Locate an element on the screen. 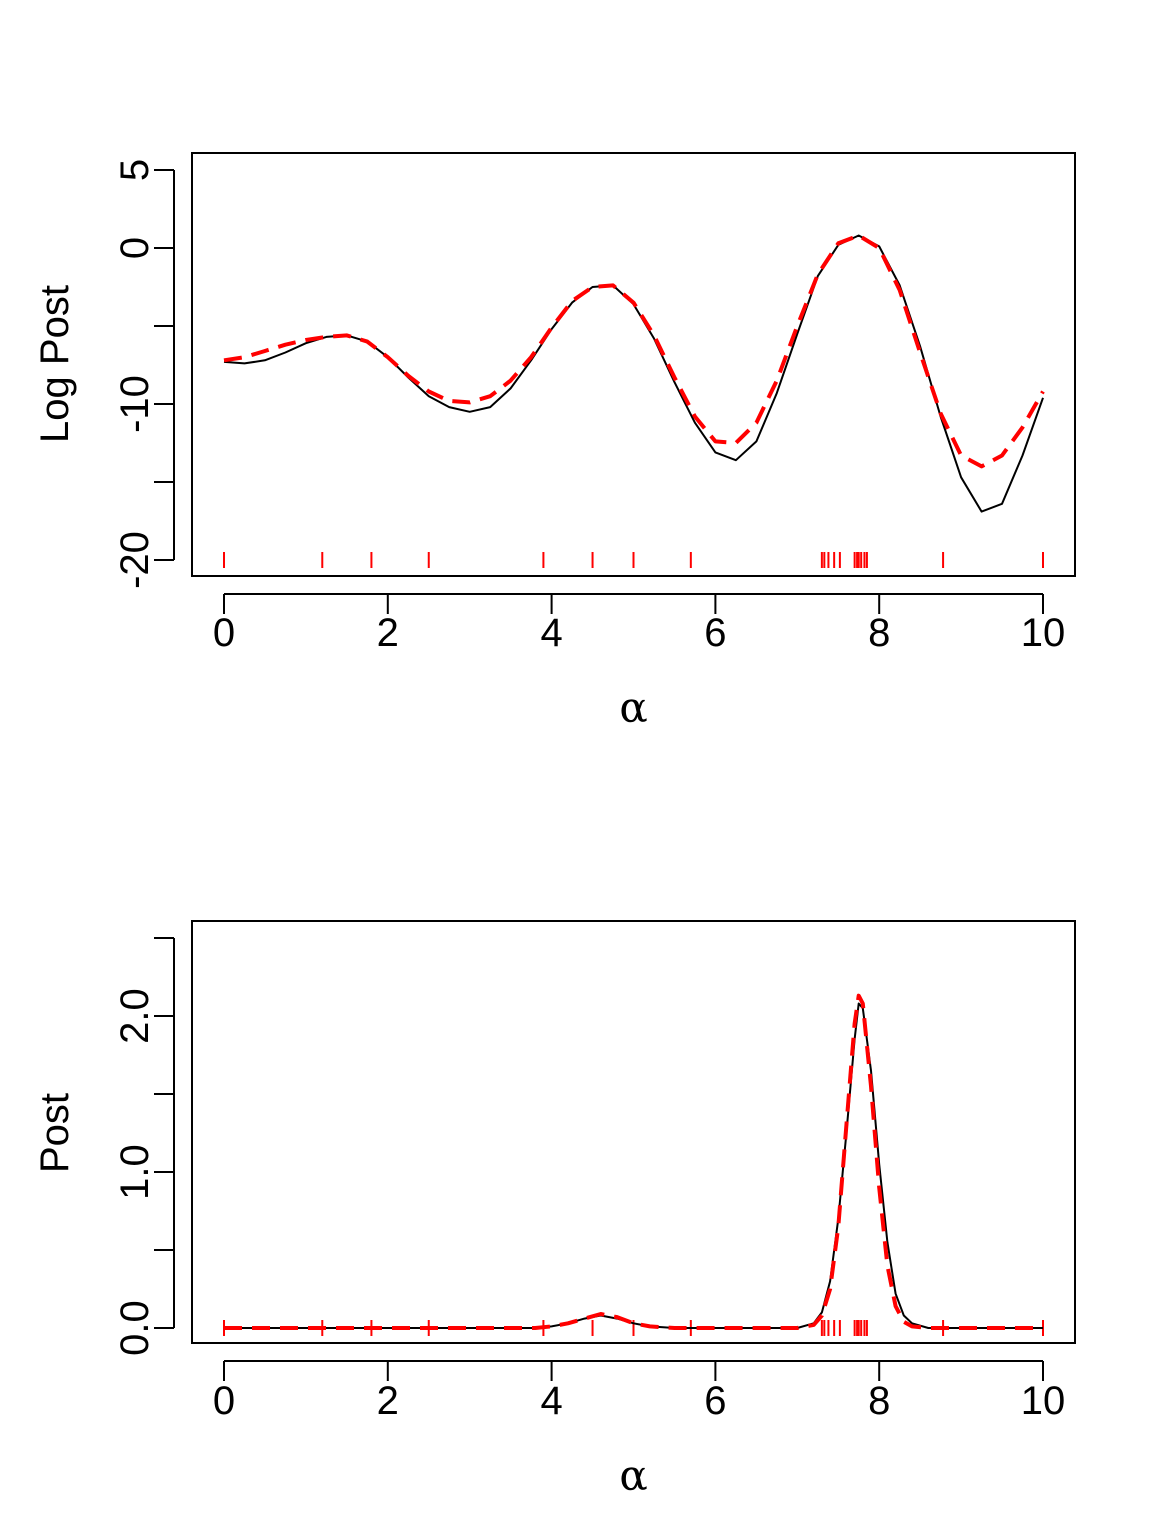 The width and height of the screenshot is (1152, 1536). series-line-black-solid is located at coordinates (633, 373).